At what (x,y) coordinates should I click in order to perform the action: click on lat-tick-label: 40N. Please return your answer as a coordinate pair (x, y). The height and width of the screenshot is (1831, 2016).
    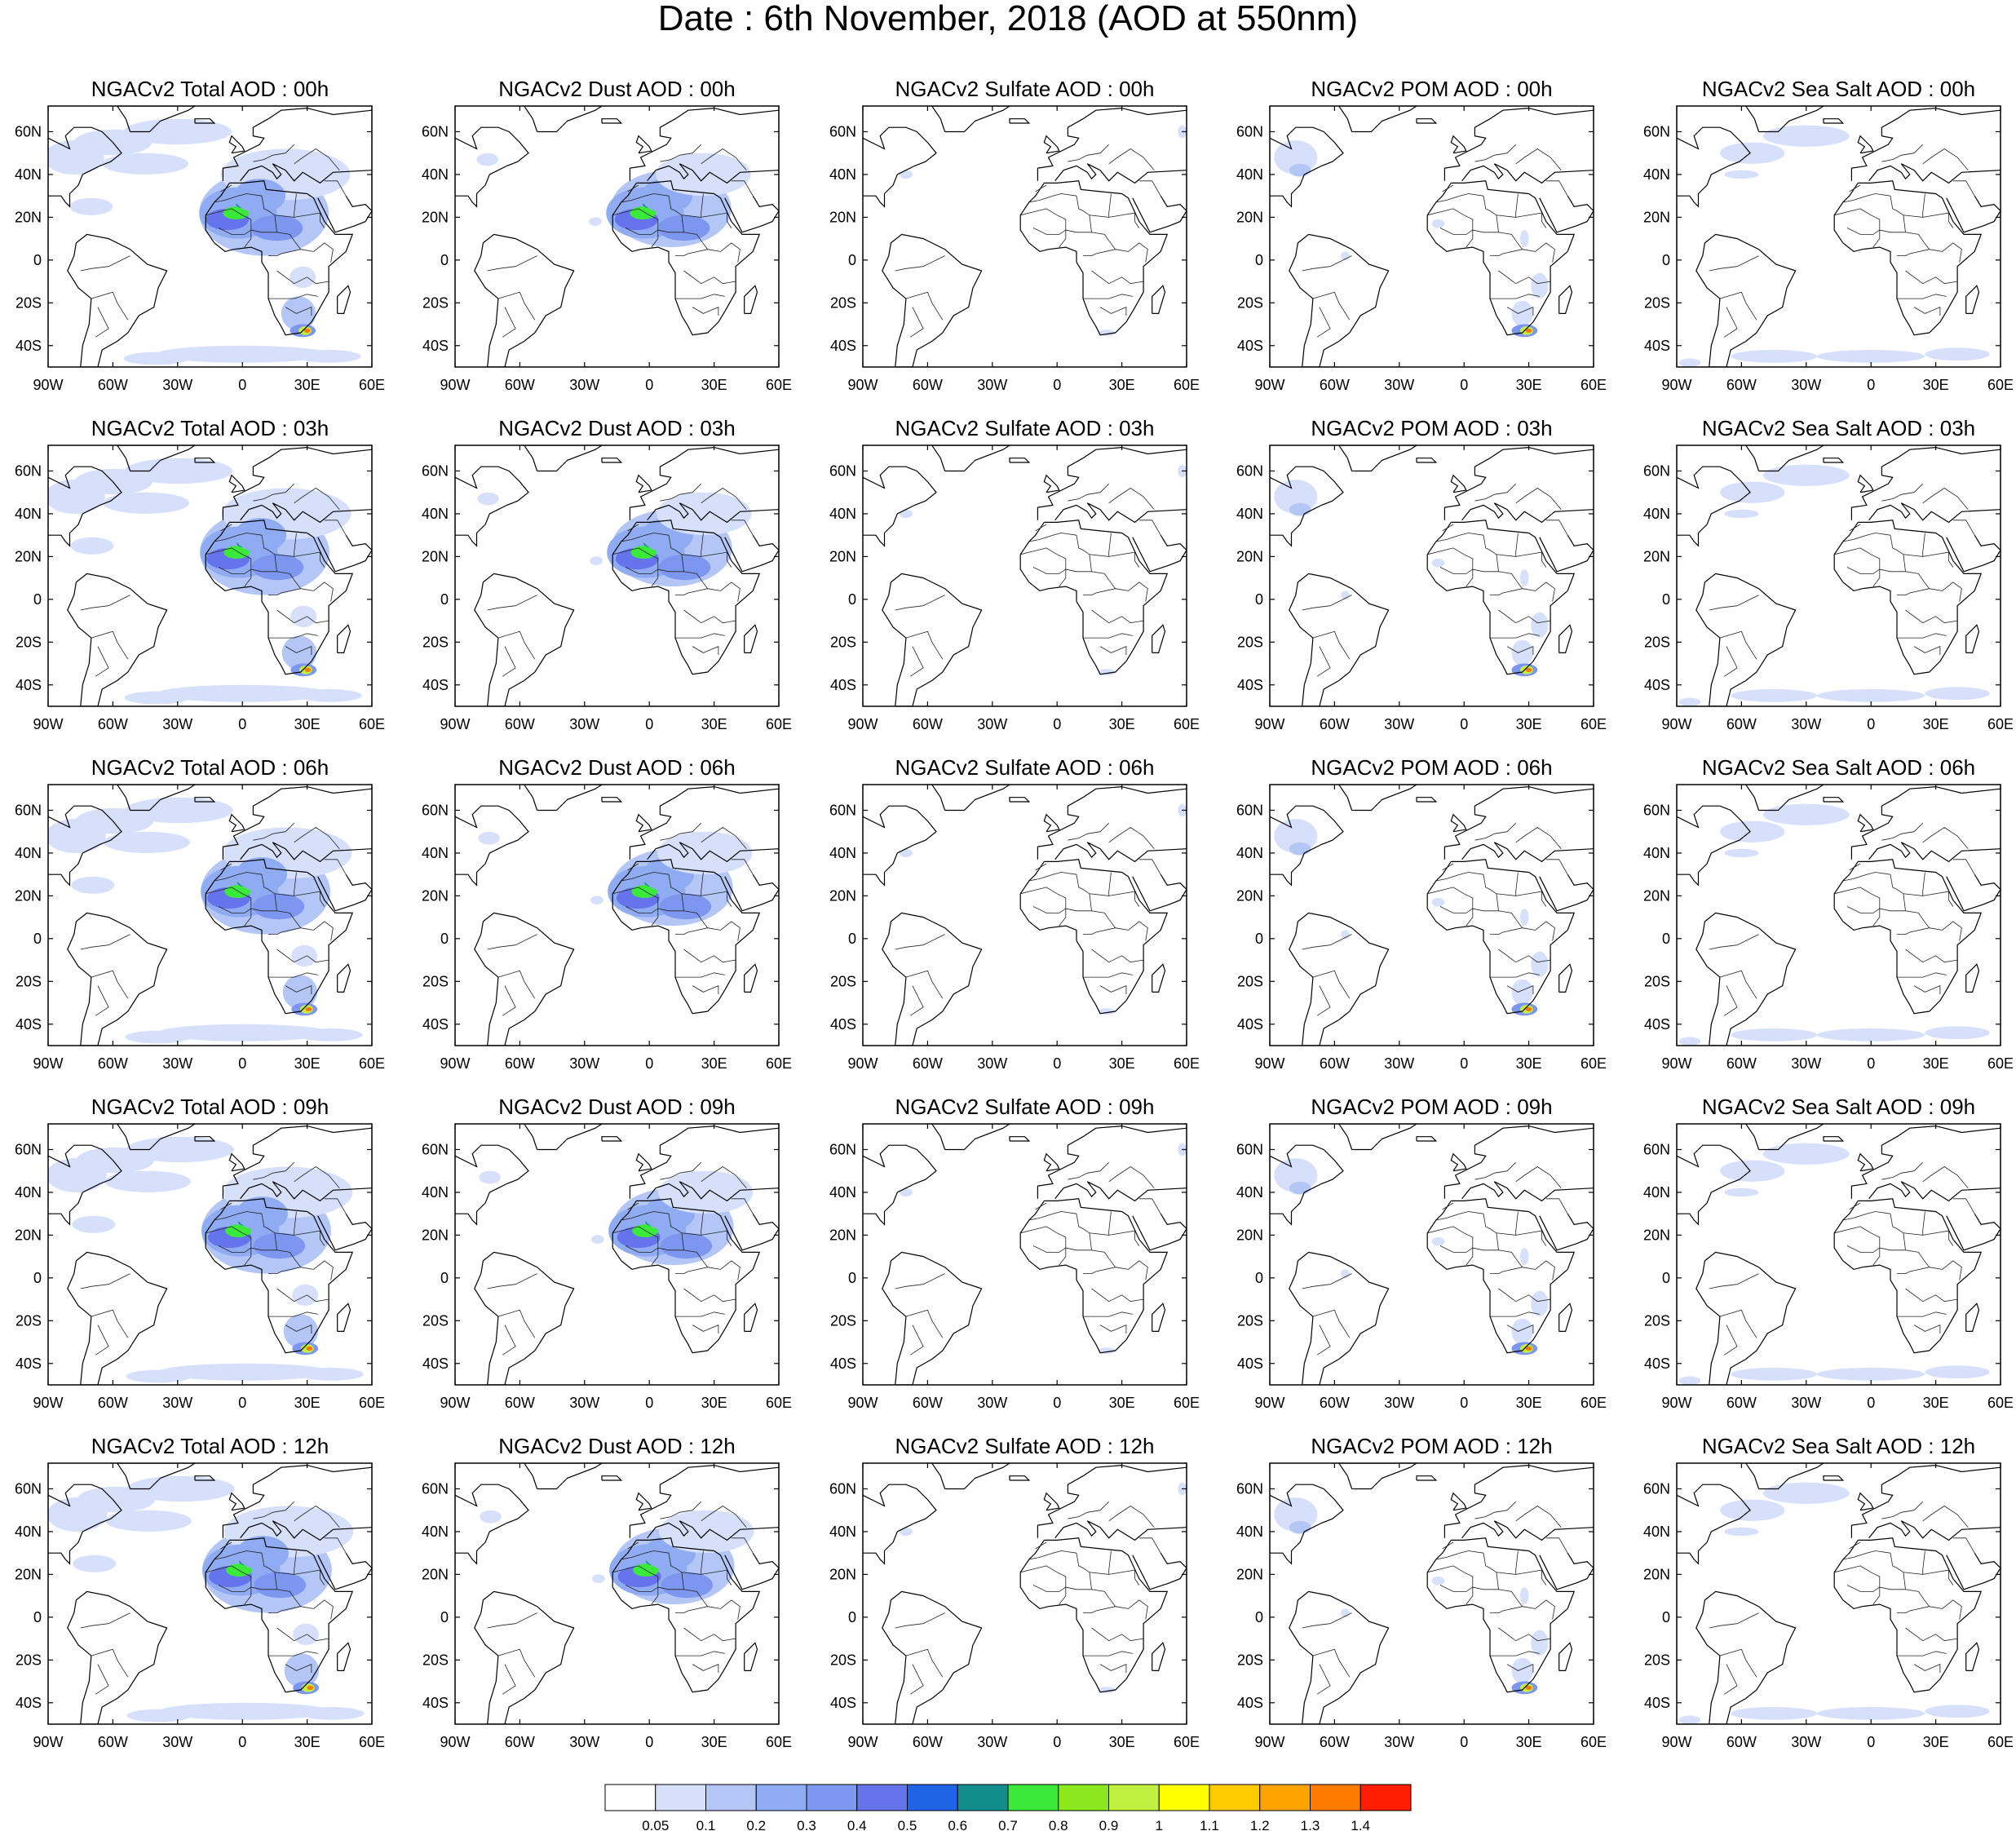
    Looking at the image, I should click on (1656, 174).